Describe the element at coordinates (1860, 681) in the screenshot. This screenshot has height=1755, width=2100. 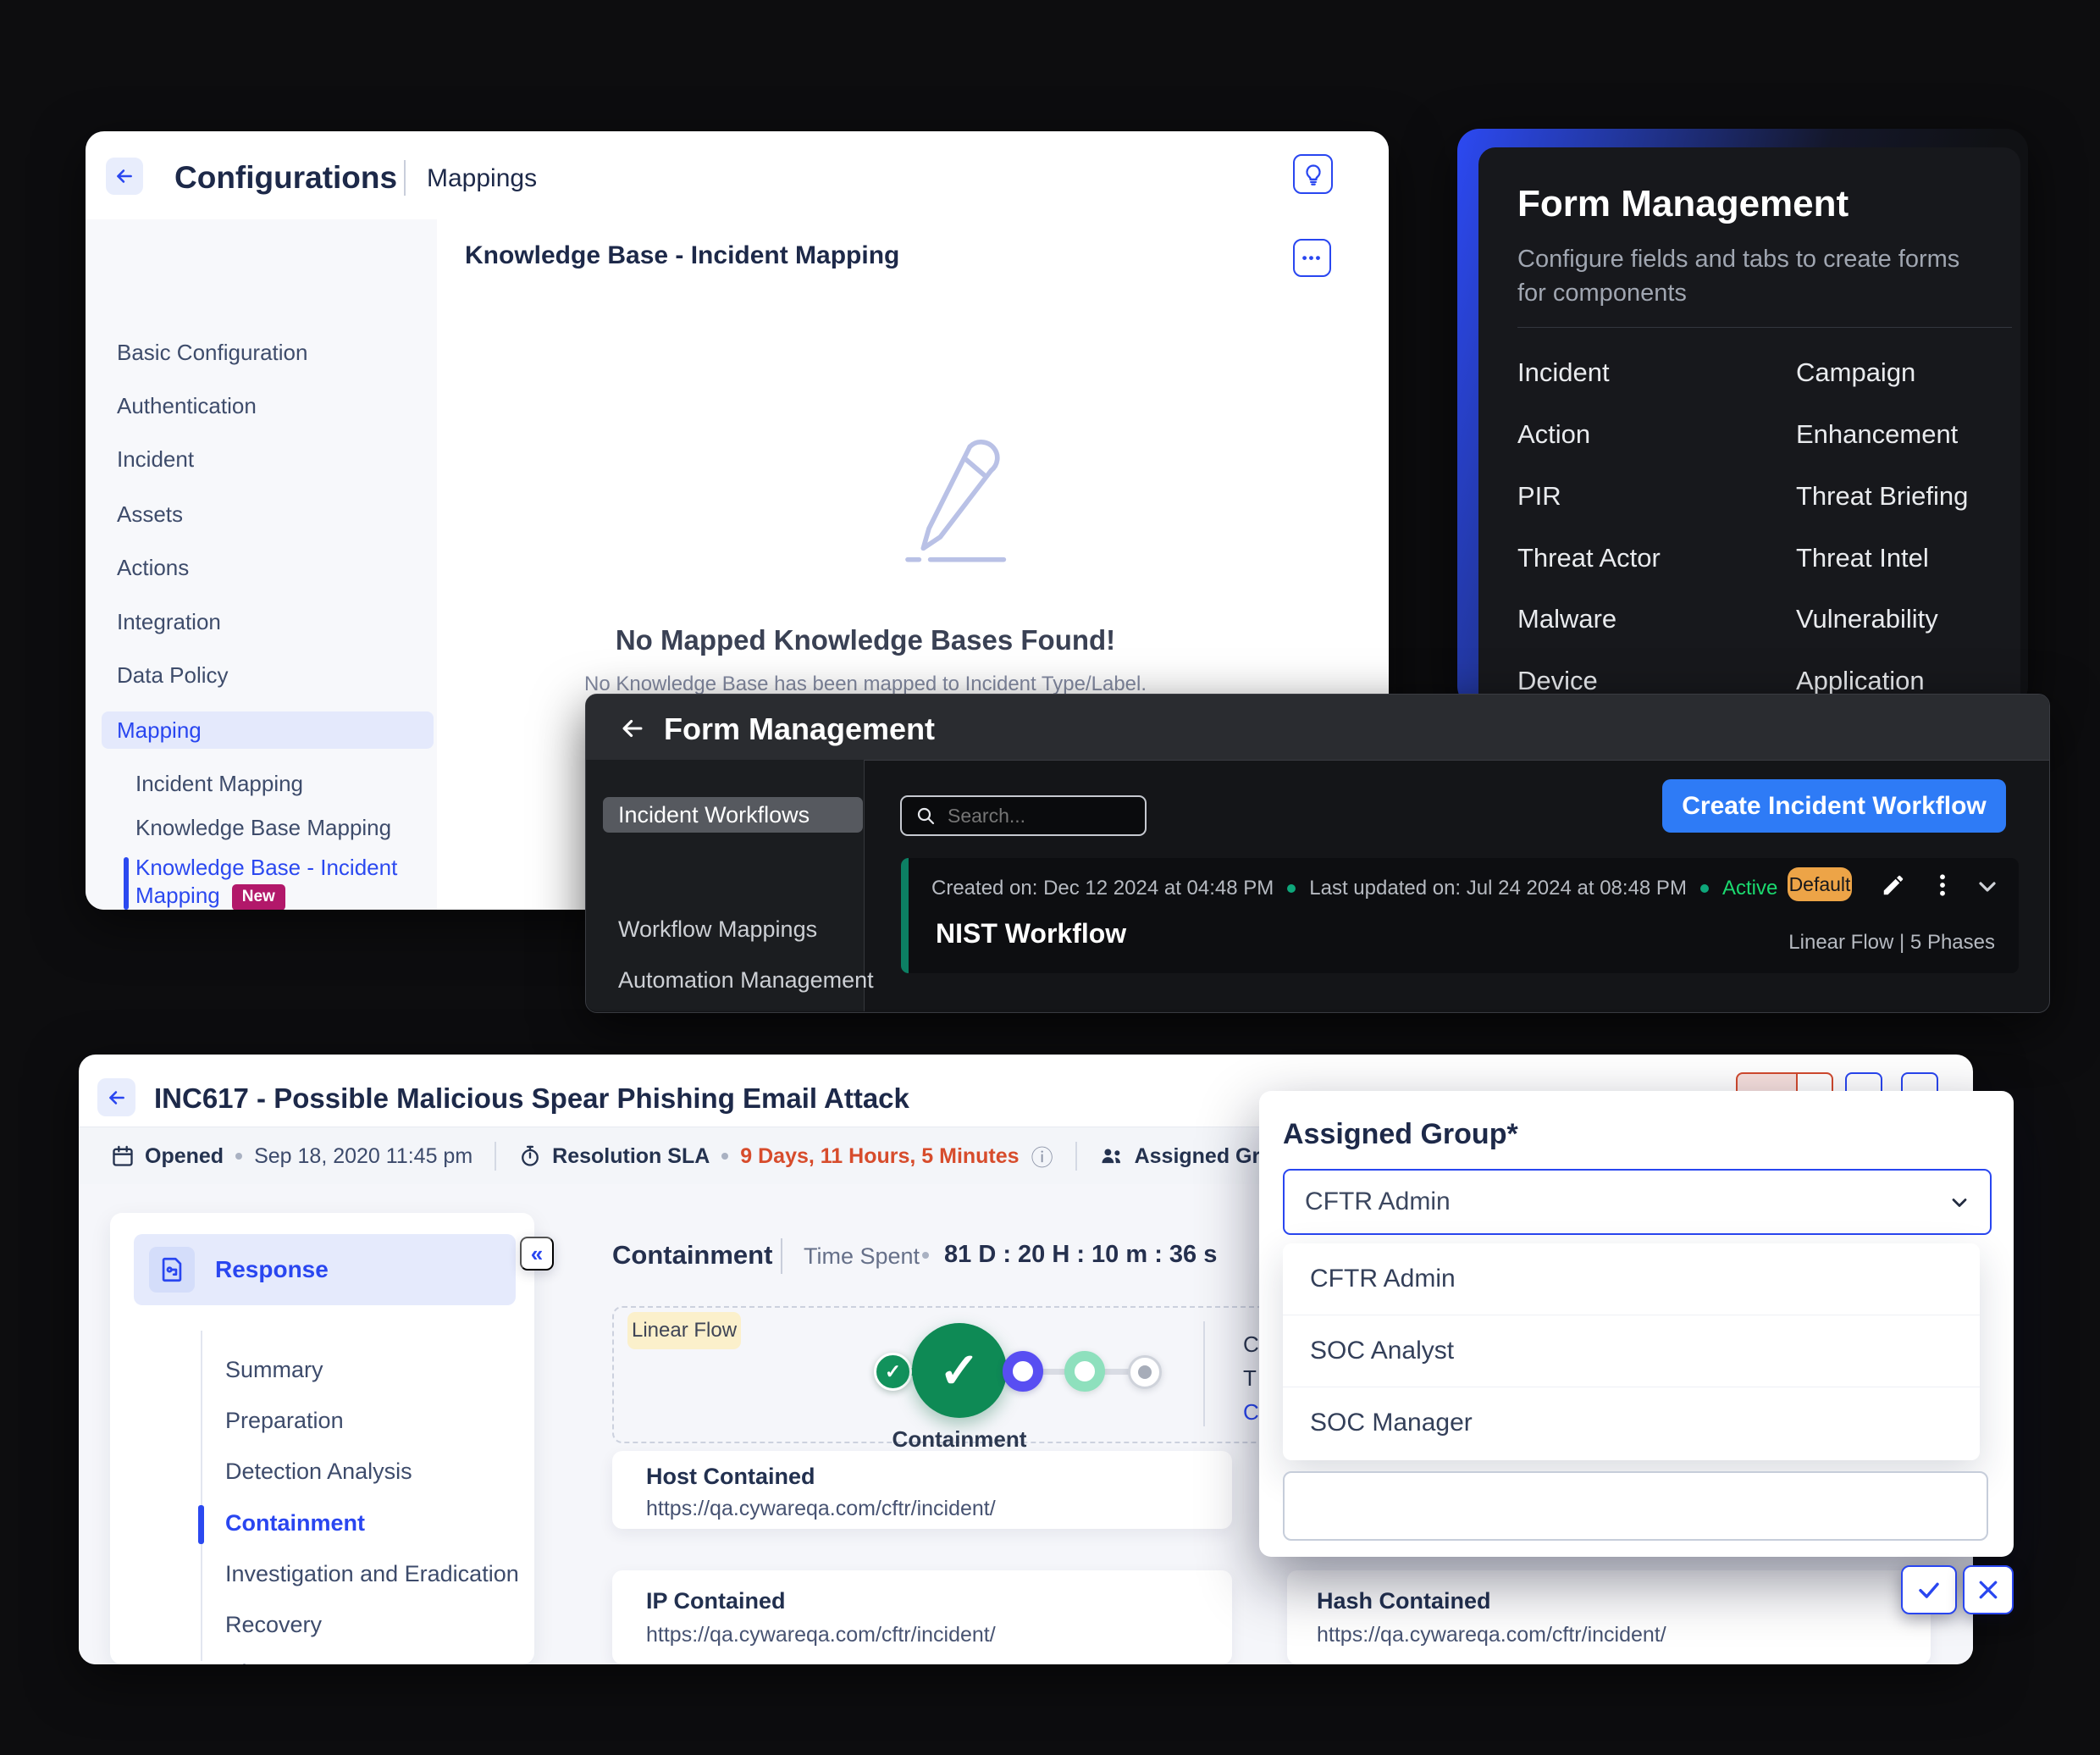
I see `component-application: Application` at that location.